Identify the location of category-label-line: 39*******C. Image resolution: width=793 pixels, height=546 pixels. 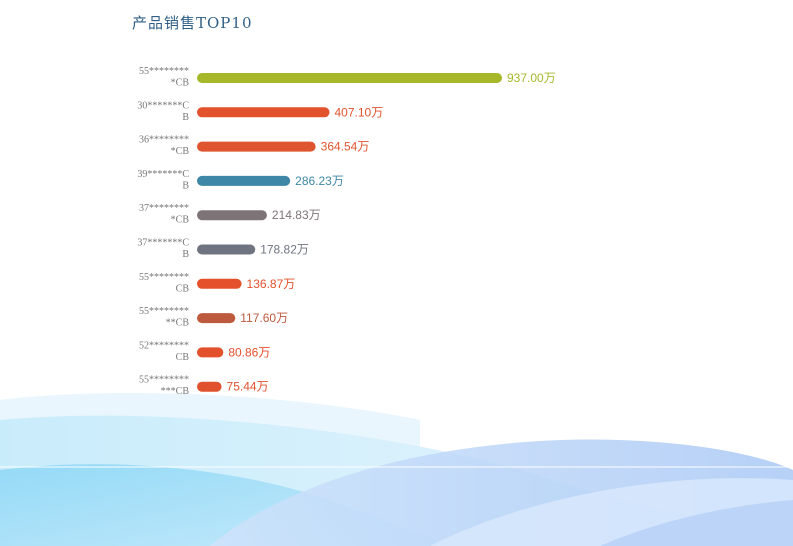
(163, 174).